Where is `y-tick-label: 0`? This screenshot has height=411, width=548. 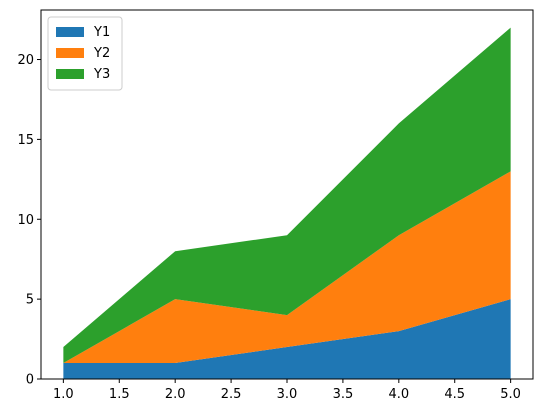 y-tick-label: 0 is located at coordinates (30, 380).